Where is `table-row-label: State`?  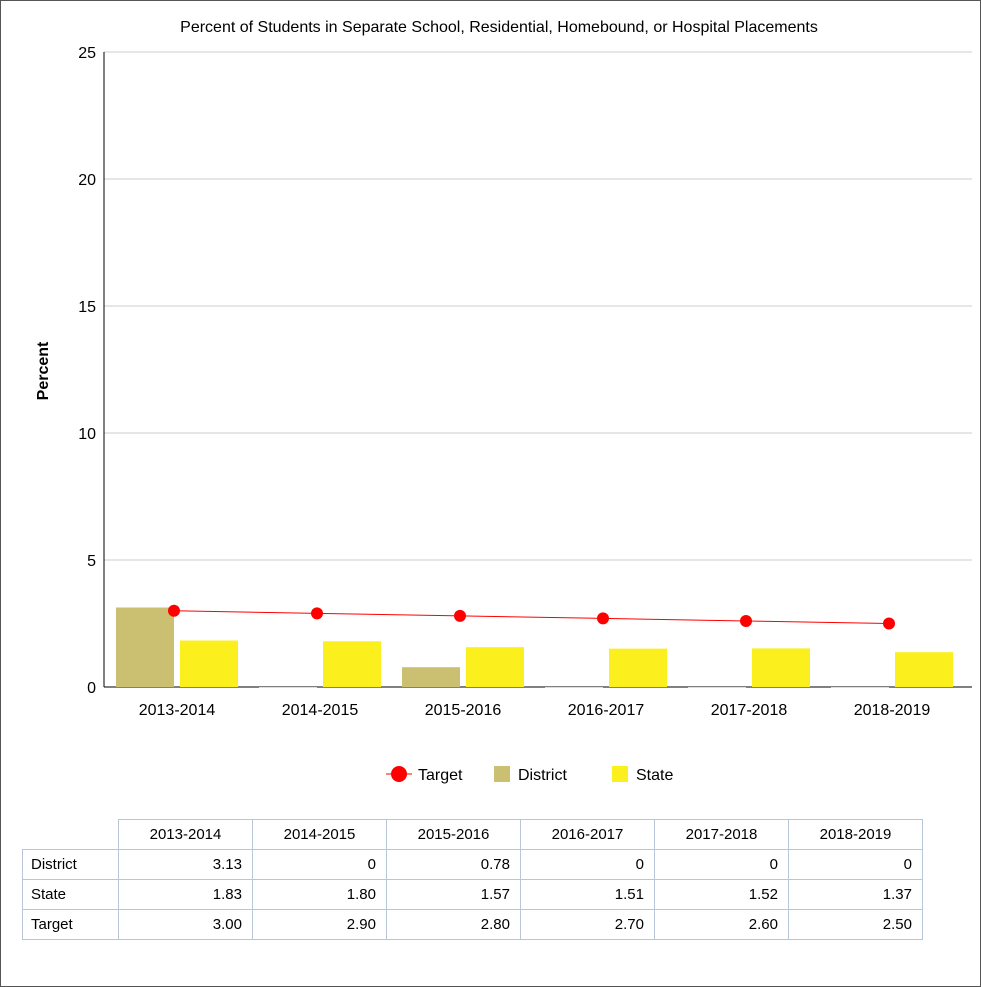
table-row-label: State is located at coordinates (70, 894).